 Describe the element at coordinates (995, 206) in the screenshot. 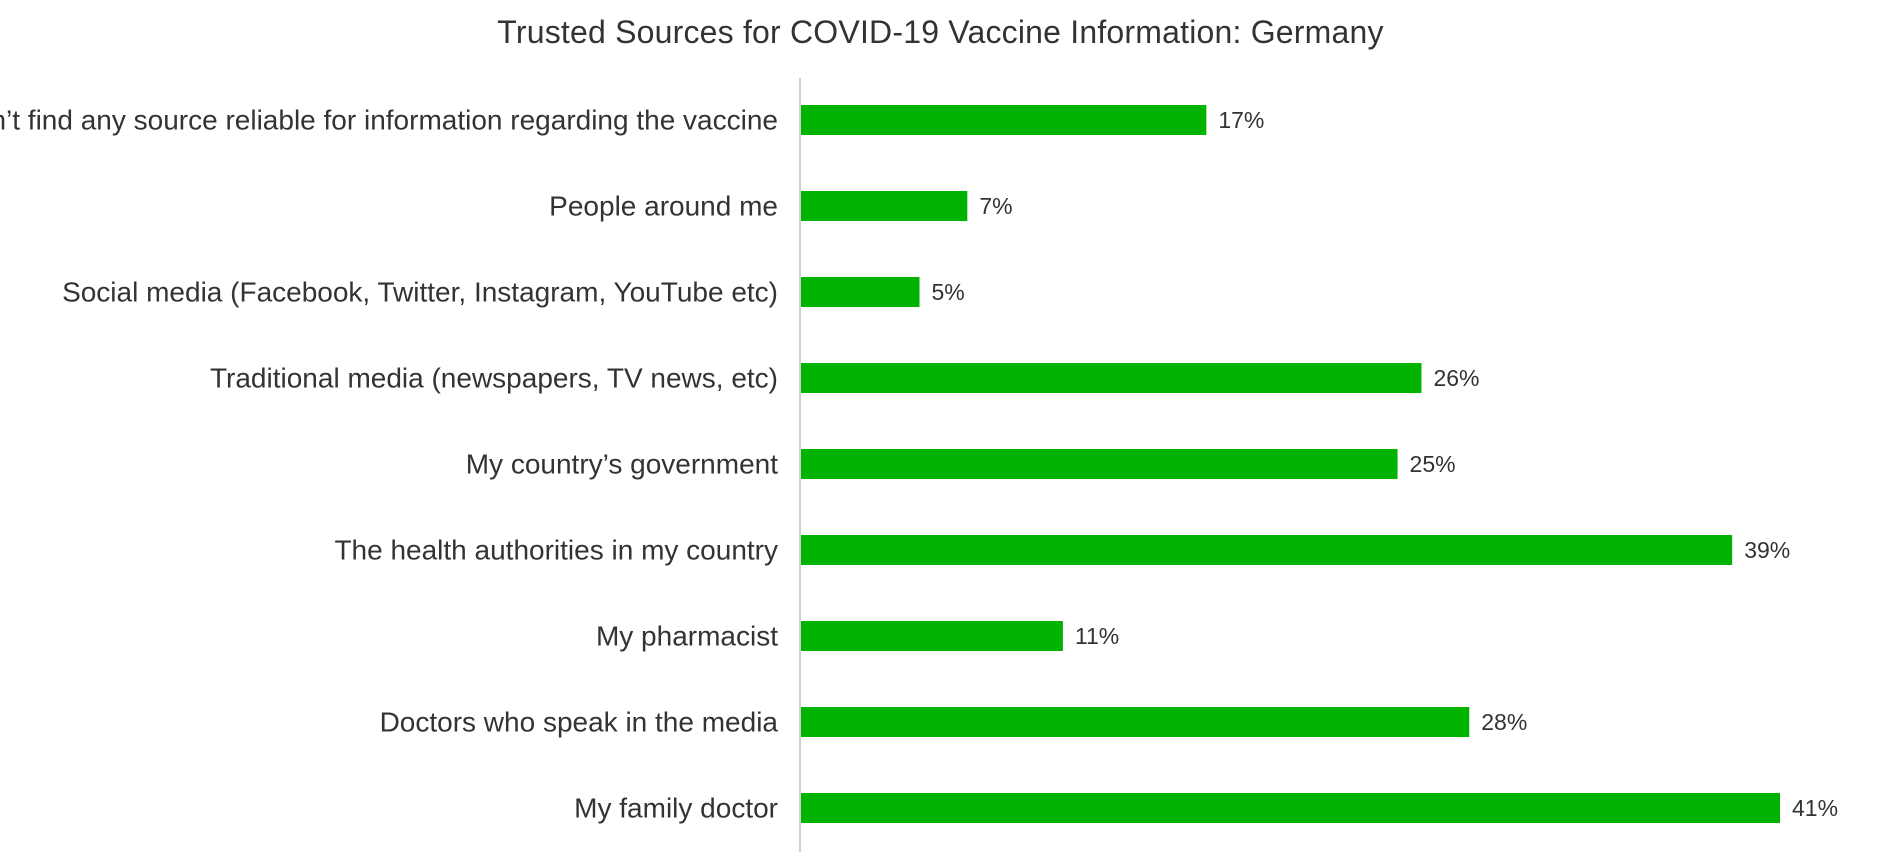

I see `value-label: 7%` at that location.